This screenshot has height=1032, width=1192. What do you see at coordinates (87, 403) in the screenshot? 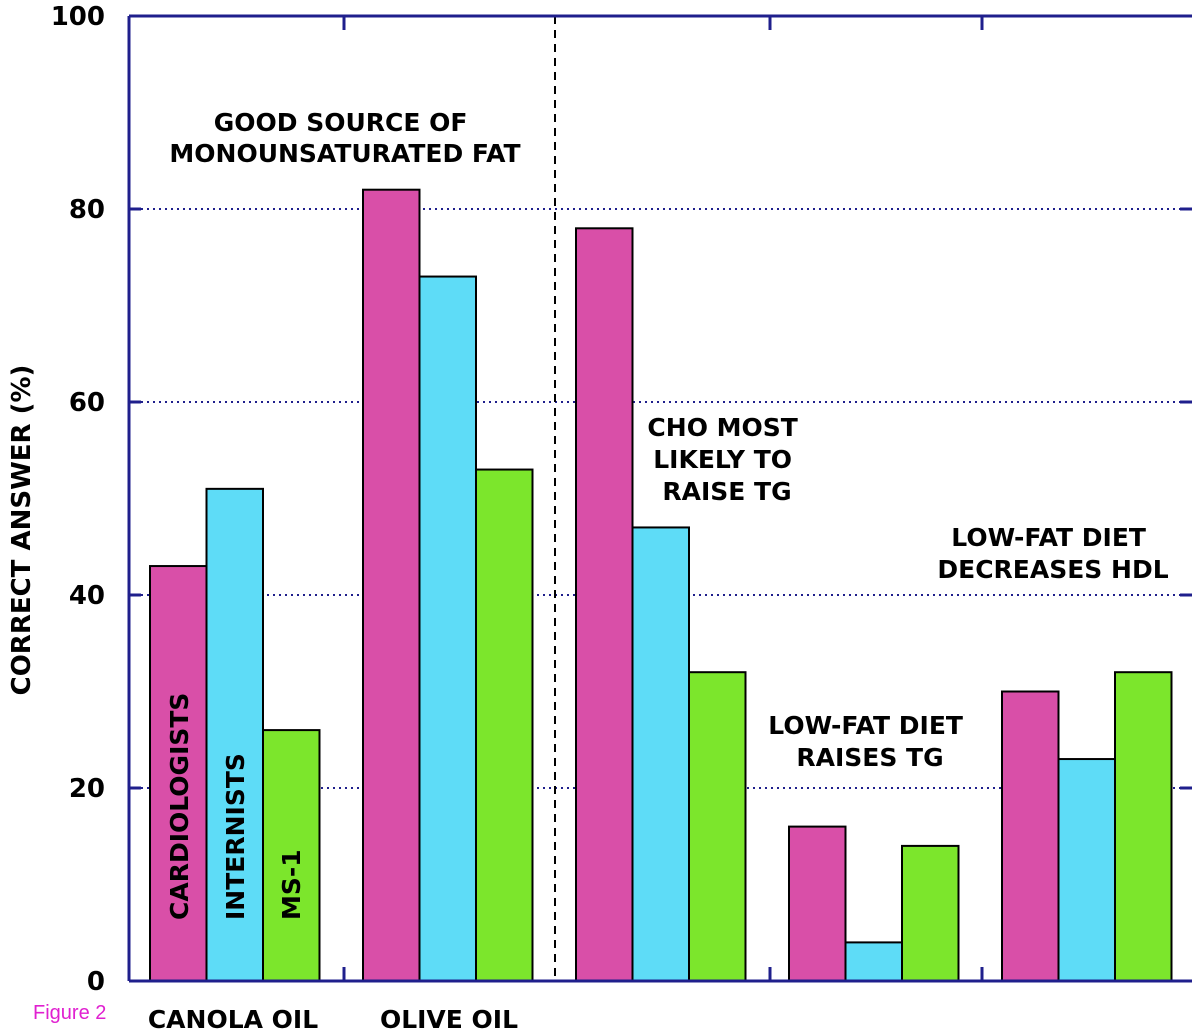
I see `y-tick-label: 60` at bounding box center [87, 403].